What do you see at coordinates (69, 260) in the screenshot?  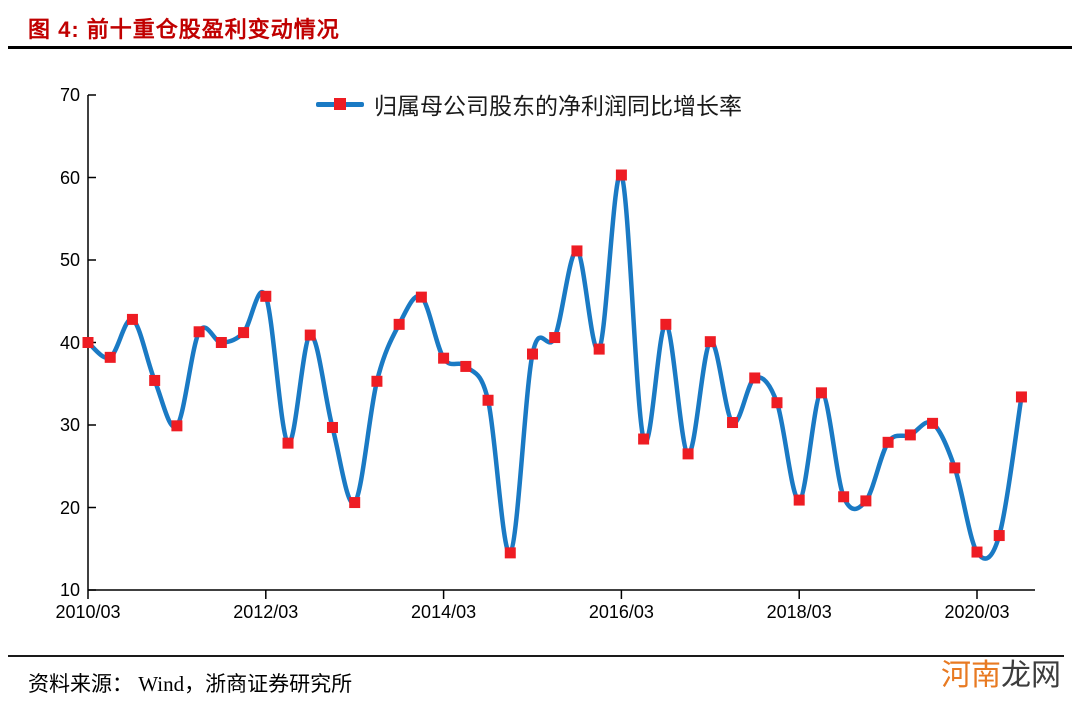 I see `y-axis-tick-label: 50` at bounding box center [69, 260].